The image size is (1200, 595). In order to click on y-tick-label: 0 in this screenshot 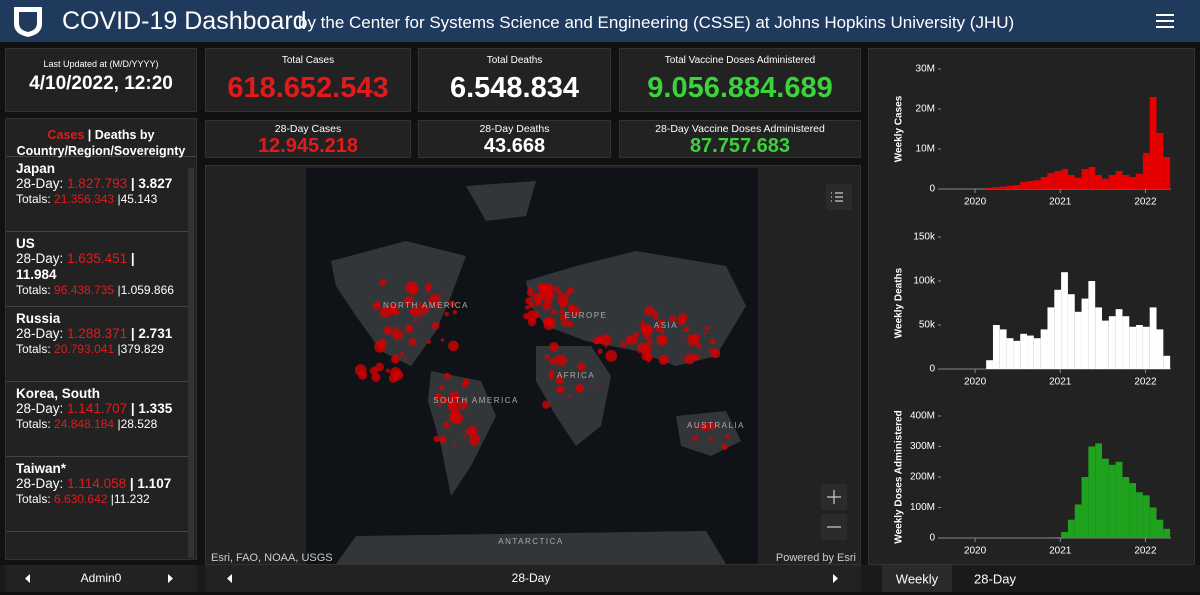, I will do `click(932, 189)`.